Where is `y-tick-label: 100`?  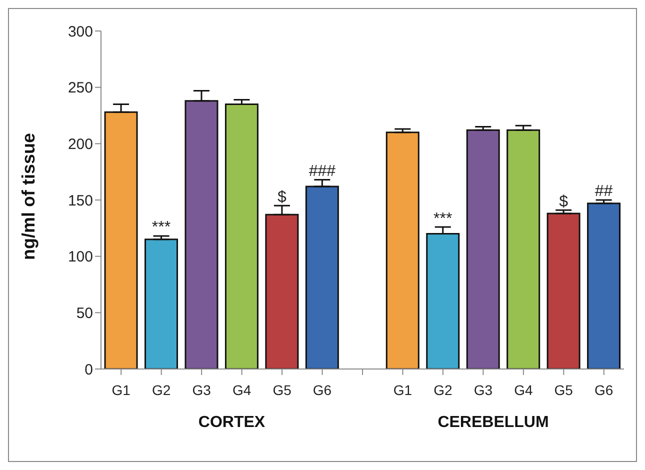
y-tick-label: 100 is located at coordinates (80, 257).